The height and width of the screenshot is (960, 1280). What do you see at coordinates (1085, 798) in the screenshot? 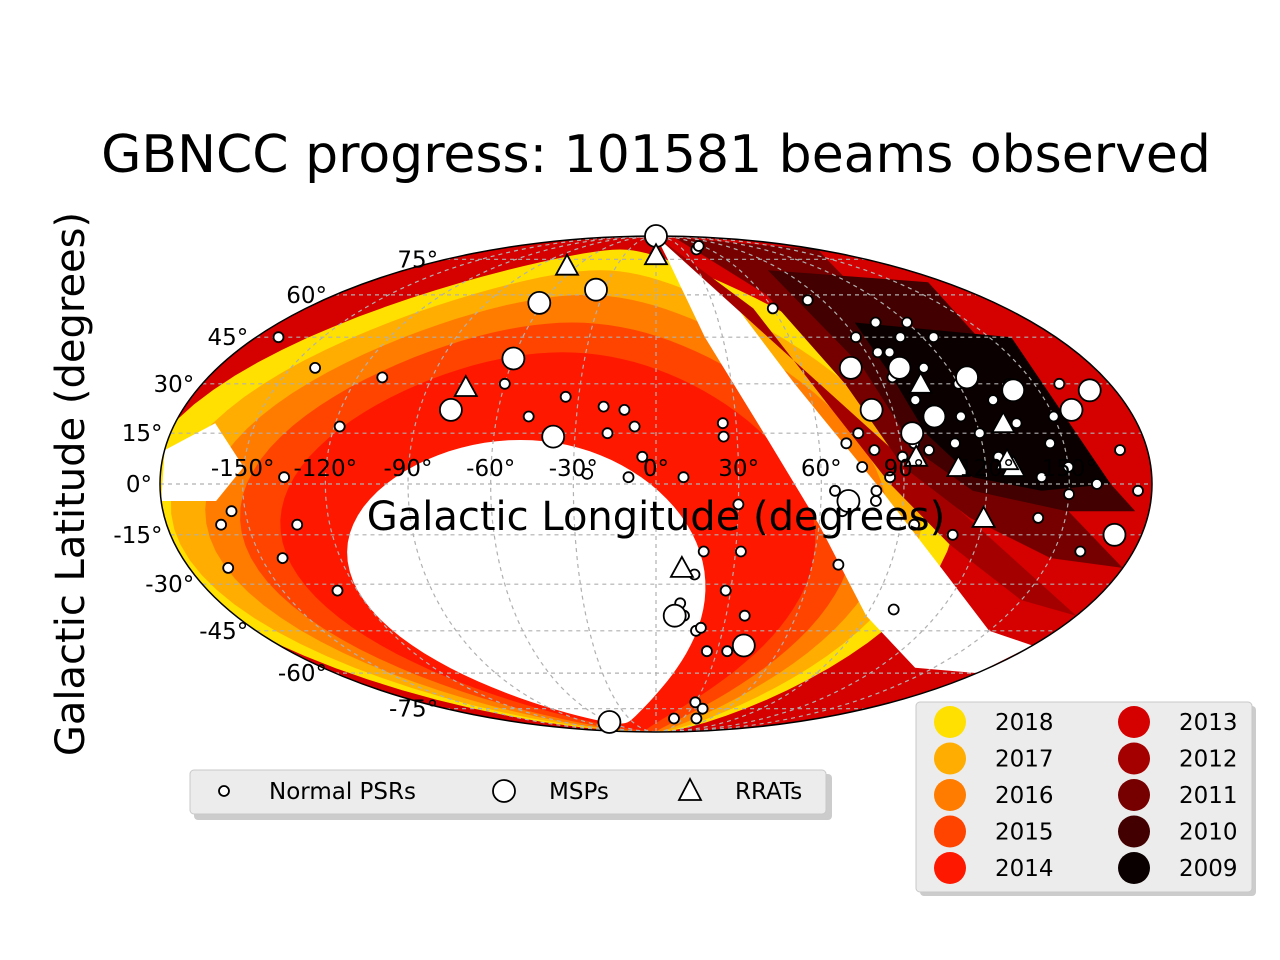
I see `year-legend: 2018 2017 2016 2015 2014 2013 2012 2011 2010 2009` at bounding box center [1085, 798].